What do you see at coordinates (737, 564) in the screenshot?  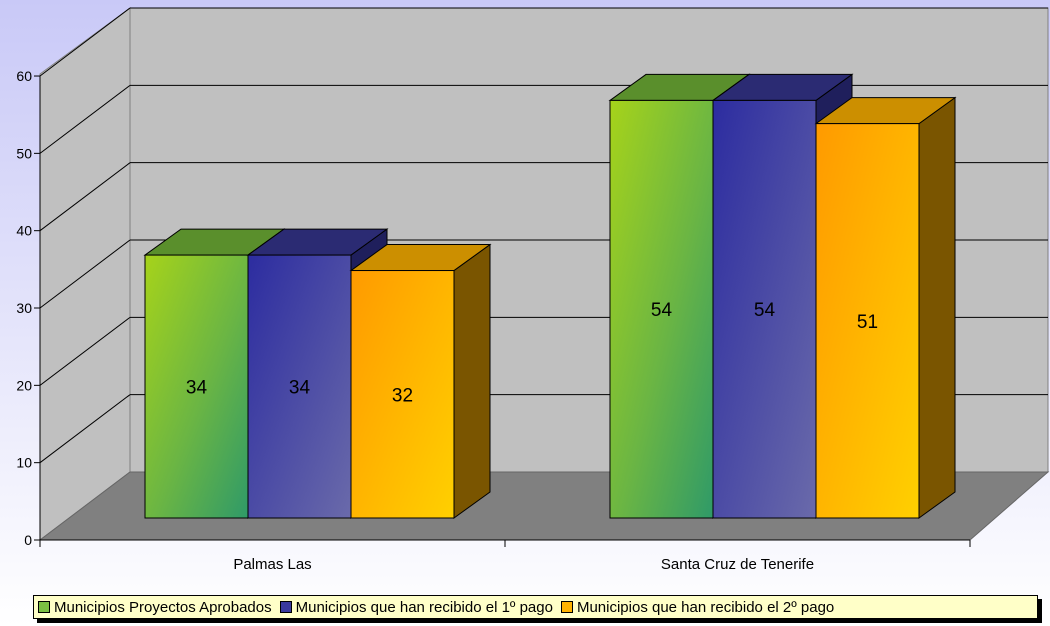 I see `category-label: Santa Cruz de Tenerife` at bounding box center [737, 564].